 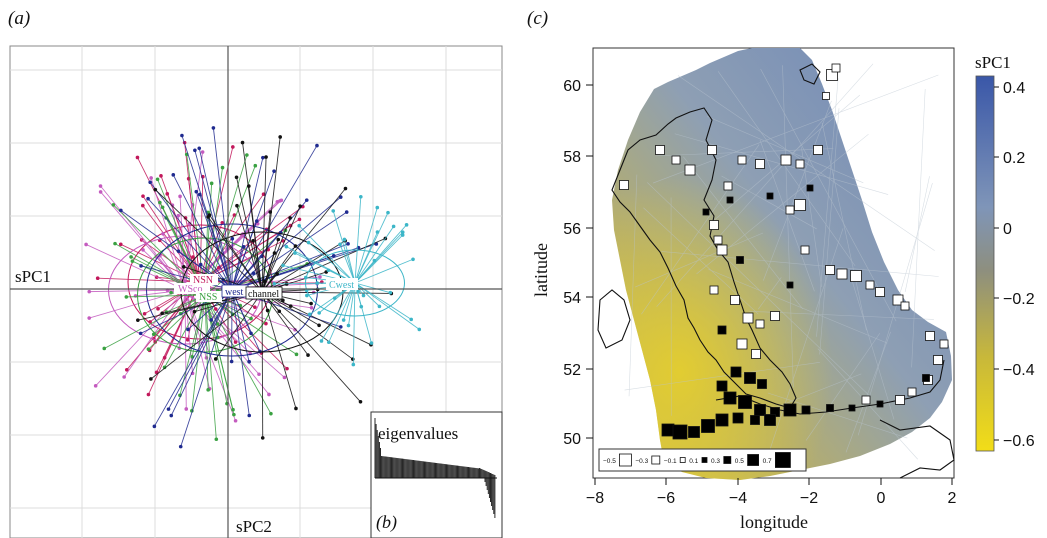 What do you see at coordinates (727, 460) in the screenshot?
I see `size-legend-square` at bounding box center [727, 460].